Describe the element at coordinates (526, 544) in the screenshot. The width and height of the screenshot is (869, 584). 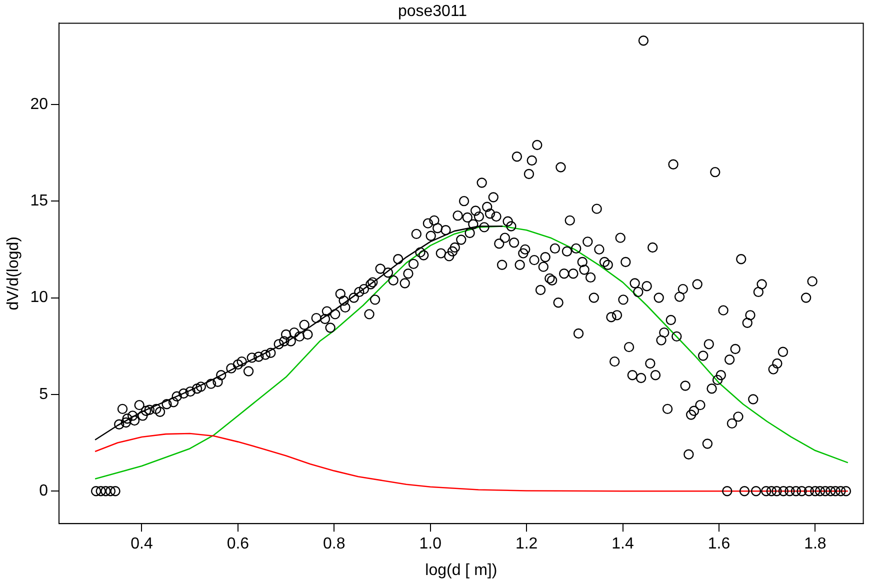
I see `x-tick-label: 1.2` at that location.